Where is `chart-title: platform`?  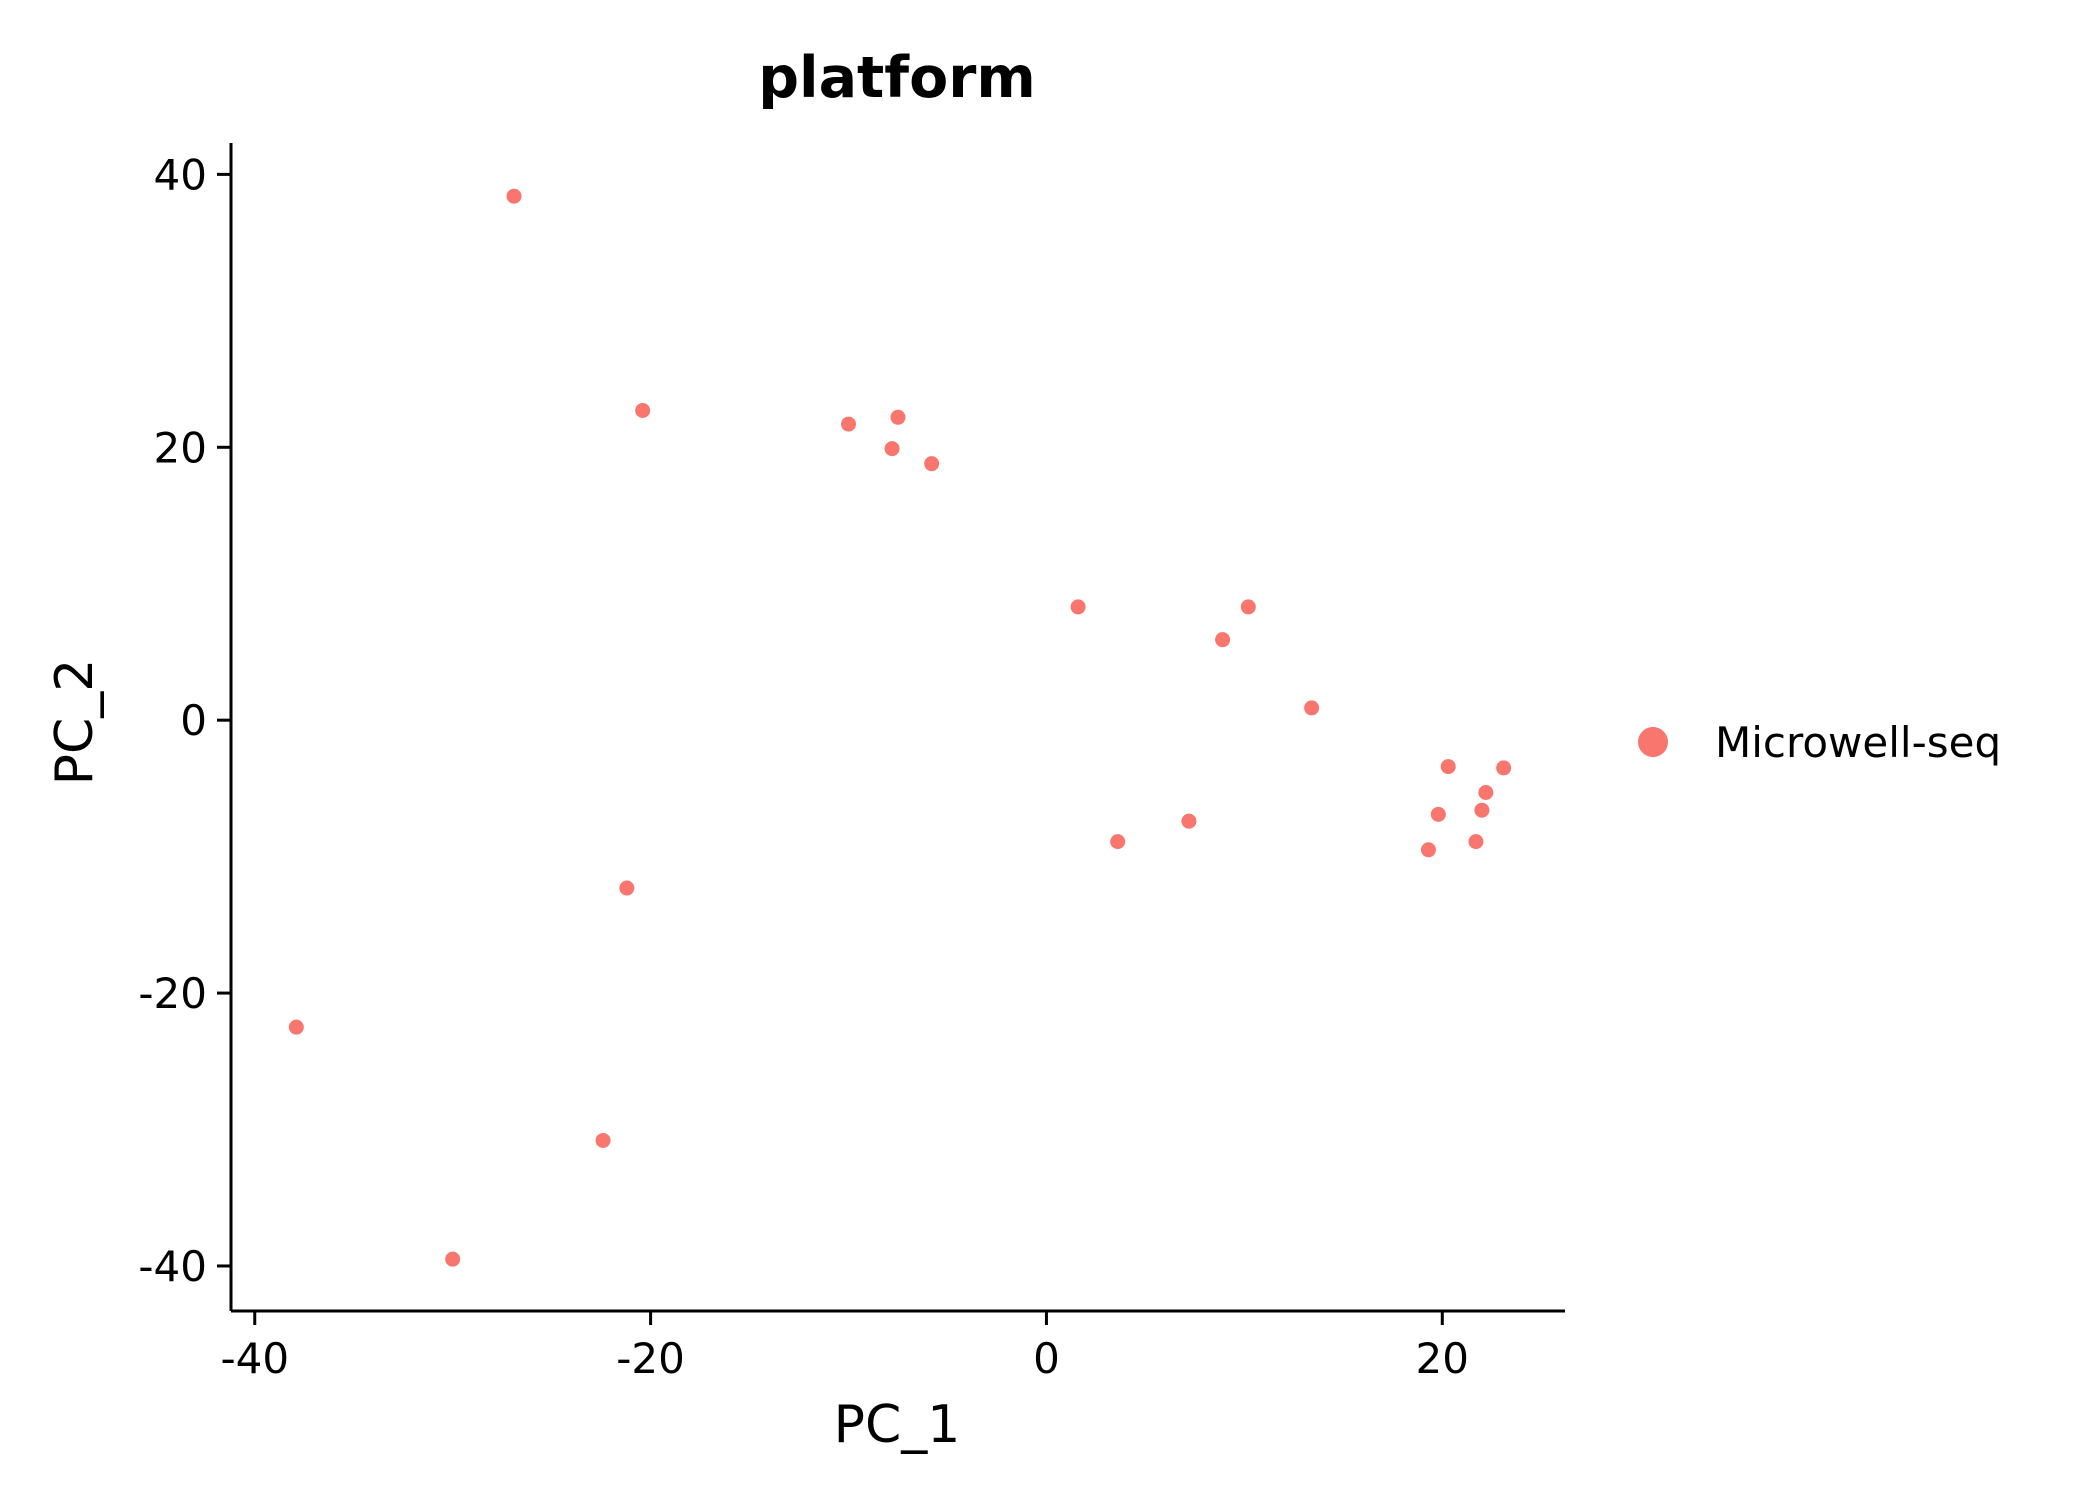 chart-title: platform is located at coordinates (897, 78).